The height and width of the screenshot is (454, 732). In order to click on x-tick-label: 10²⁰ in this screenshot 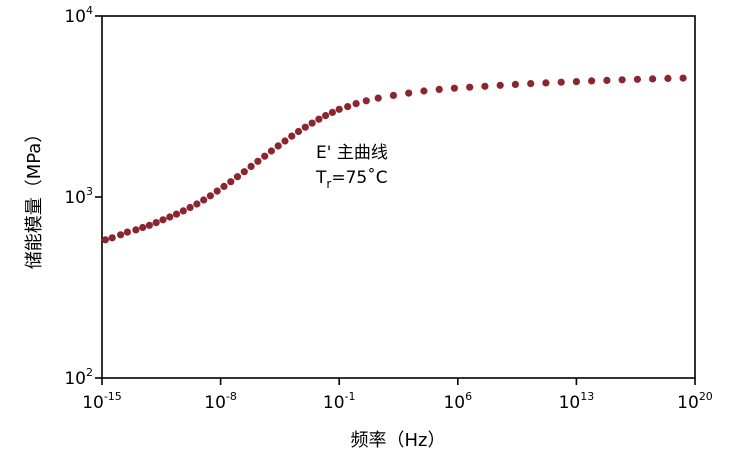, I will do `click(695, 401)`.